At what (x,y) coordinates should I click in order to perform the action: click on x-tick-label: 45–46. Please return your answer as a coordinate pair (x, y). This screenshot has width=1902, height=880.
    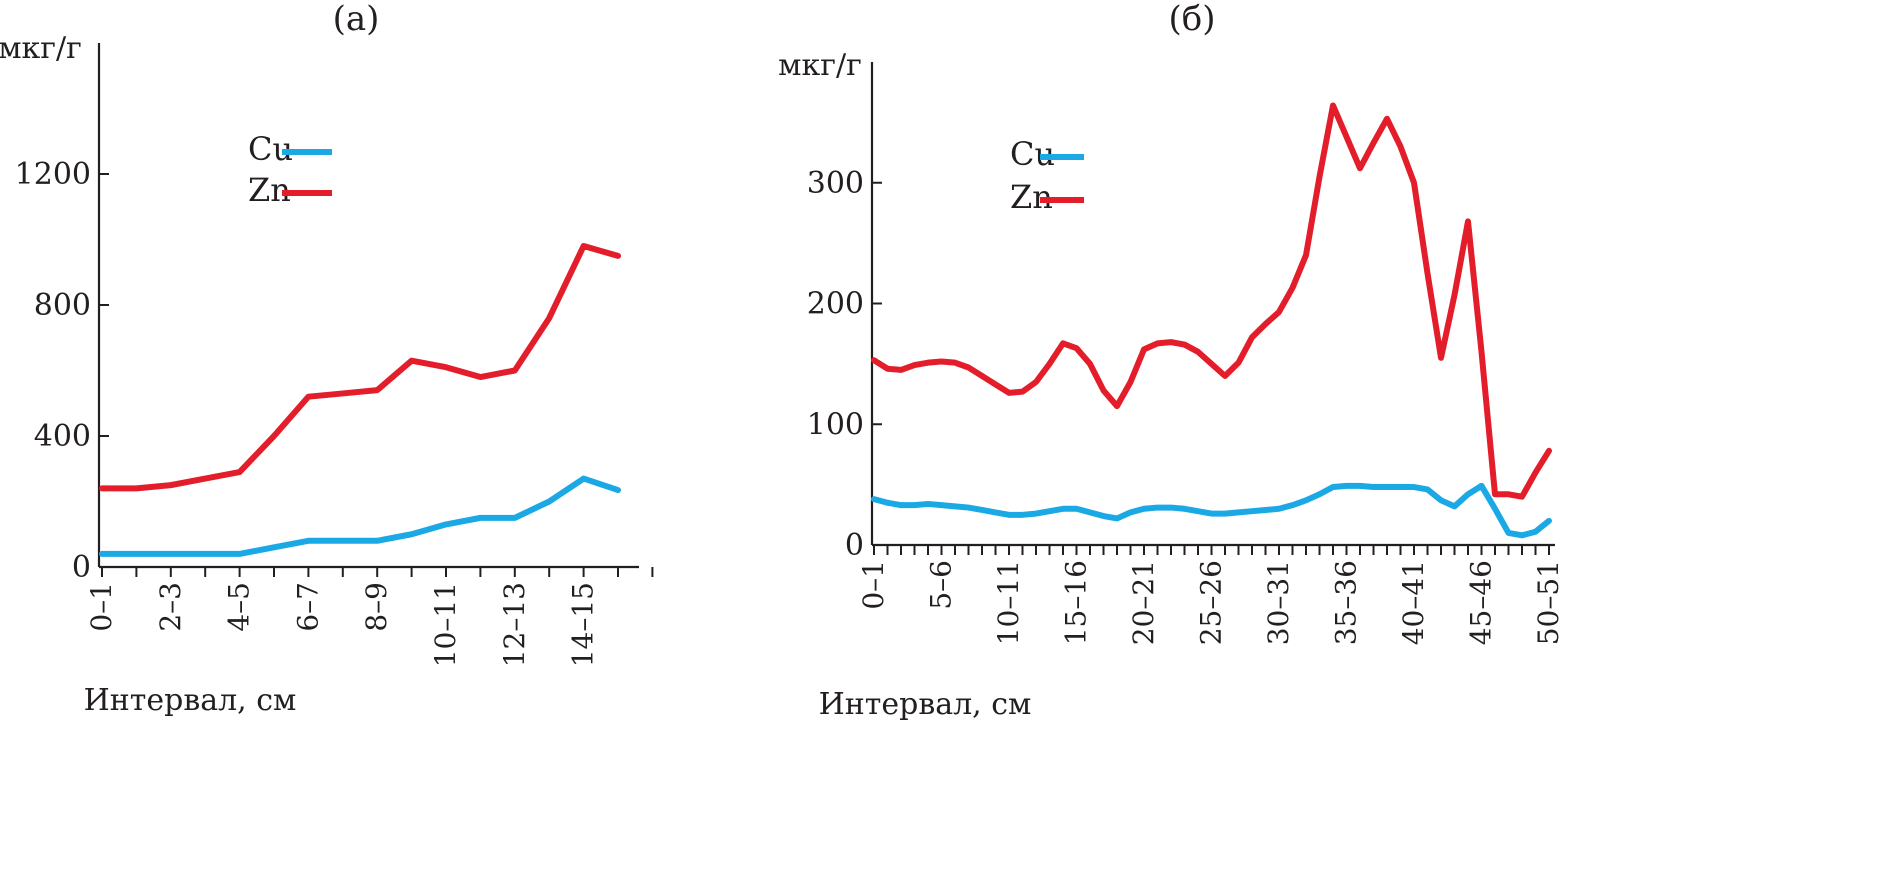
    Looking at the image, I should click on (1481, 602).